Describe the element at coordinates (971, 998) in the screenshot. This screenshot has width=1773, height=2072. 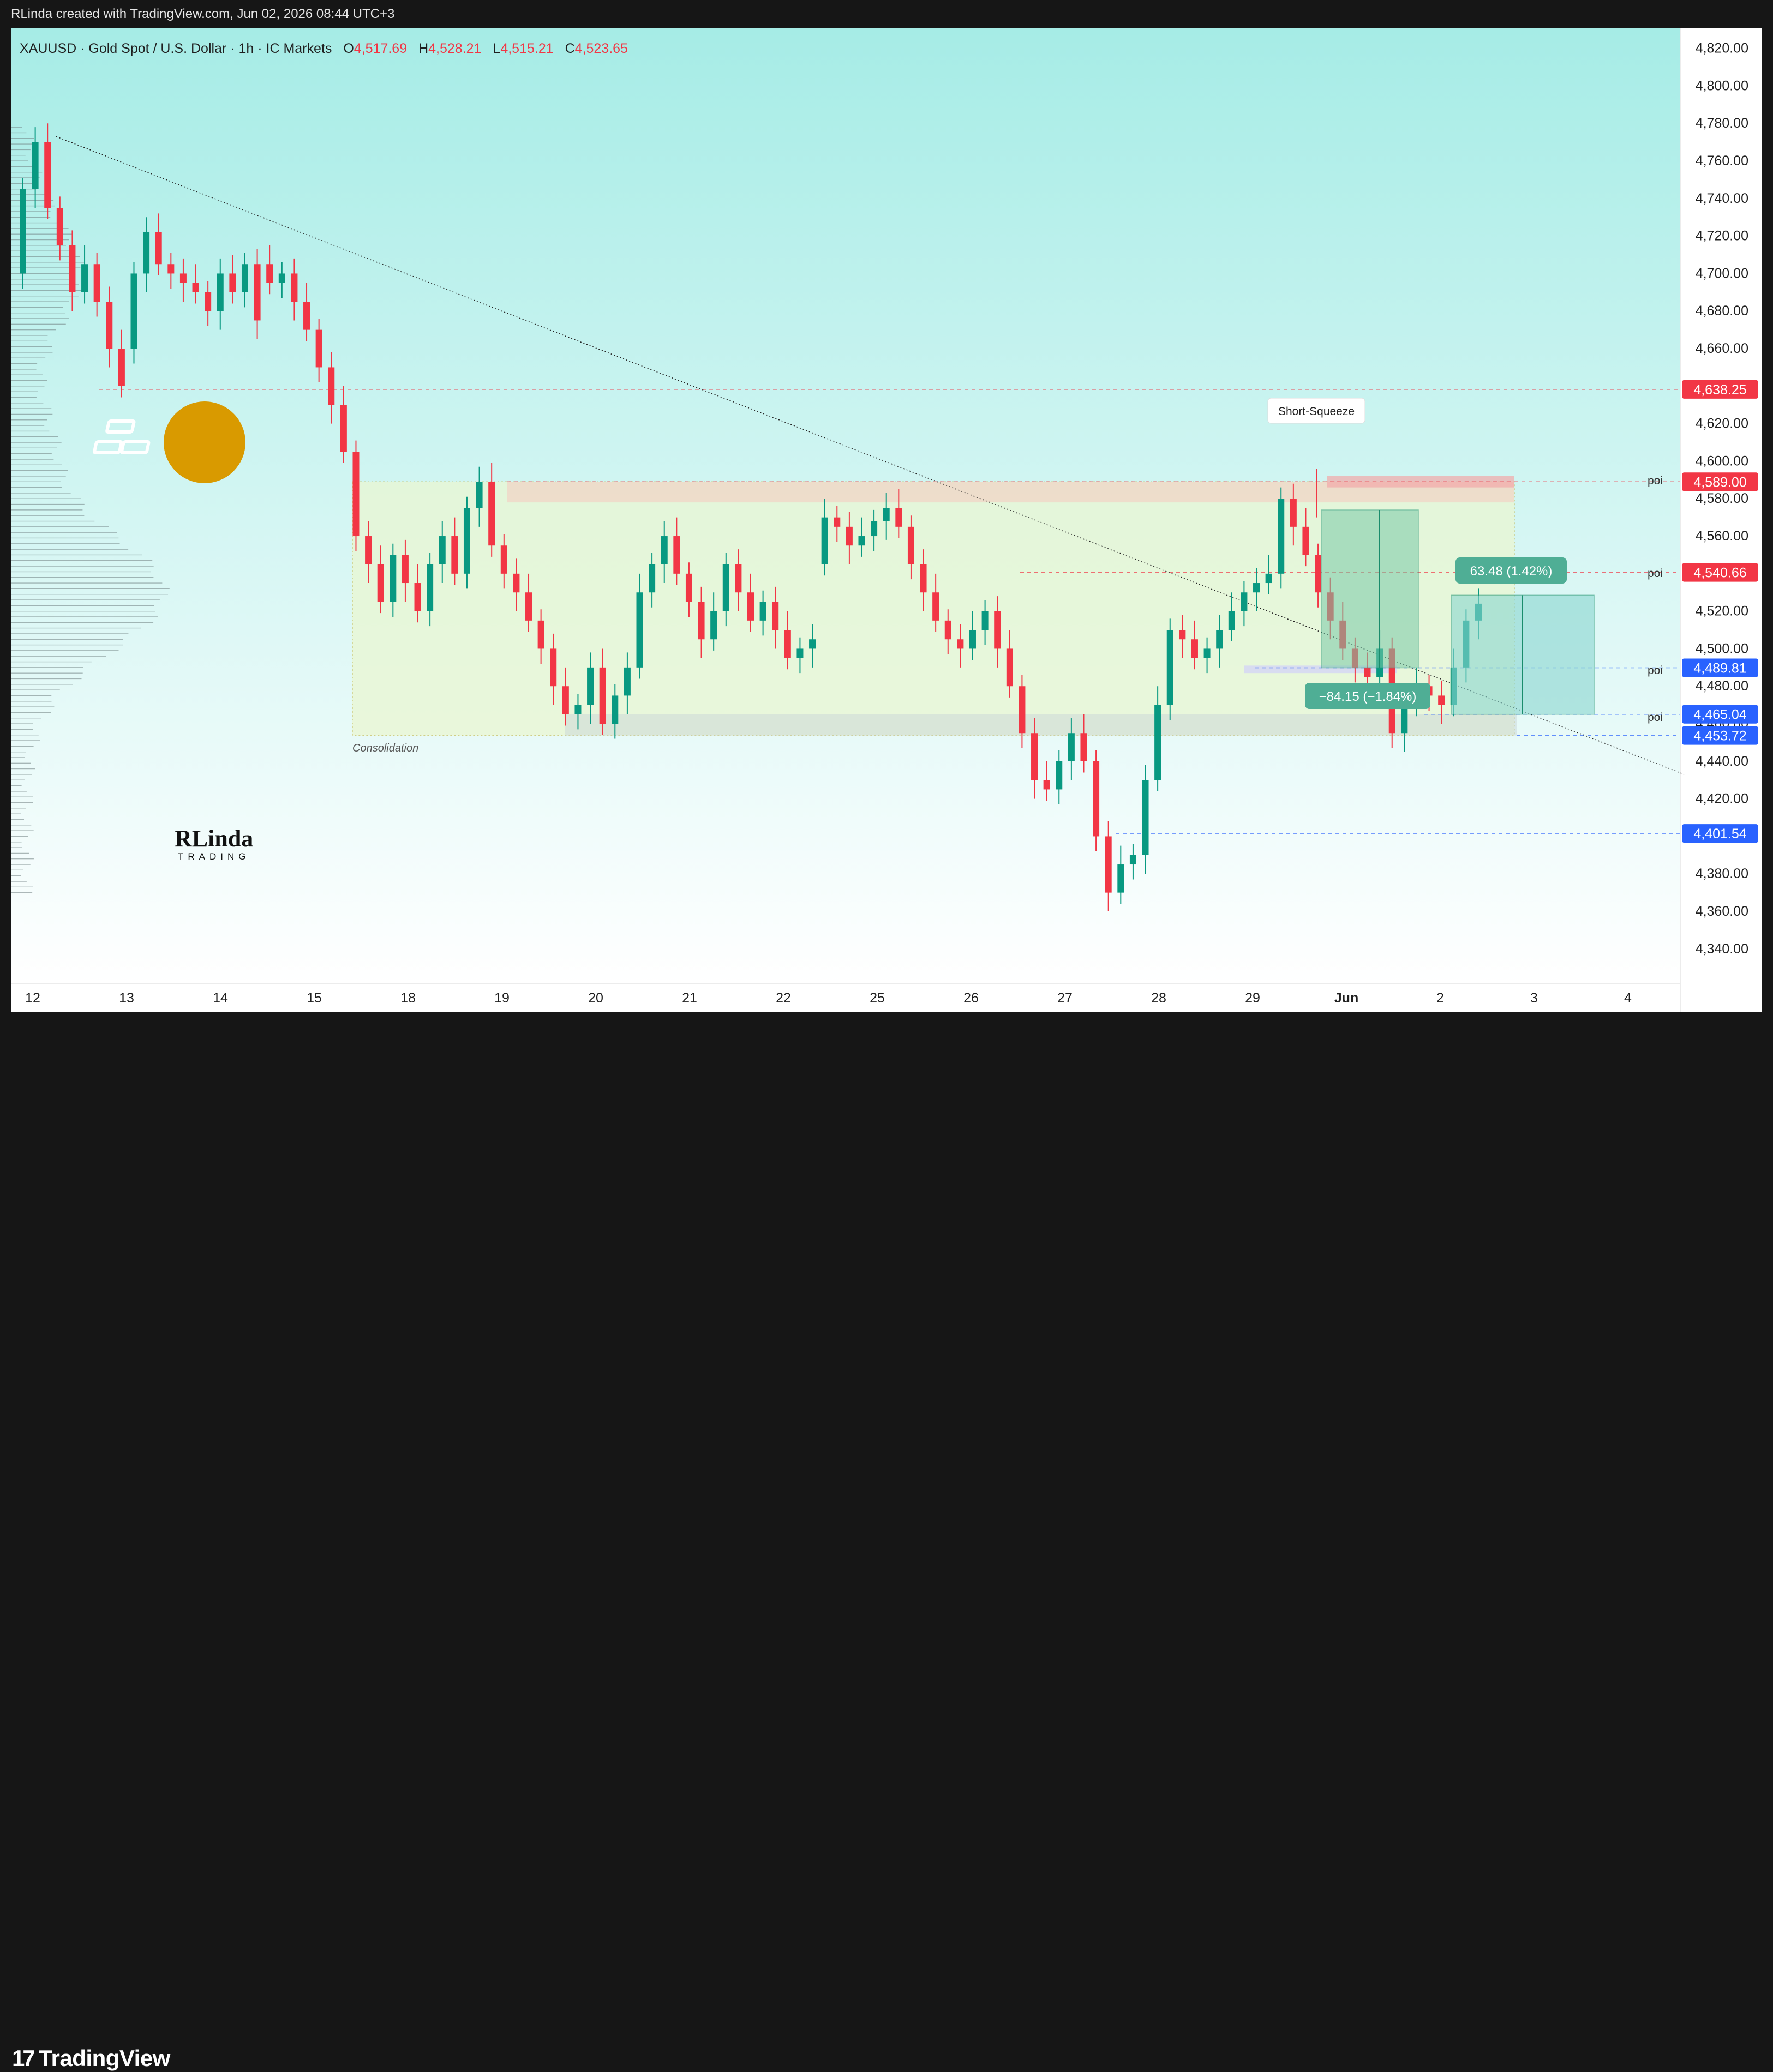
I see `x-tick-label: 26` at that location.